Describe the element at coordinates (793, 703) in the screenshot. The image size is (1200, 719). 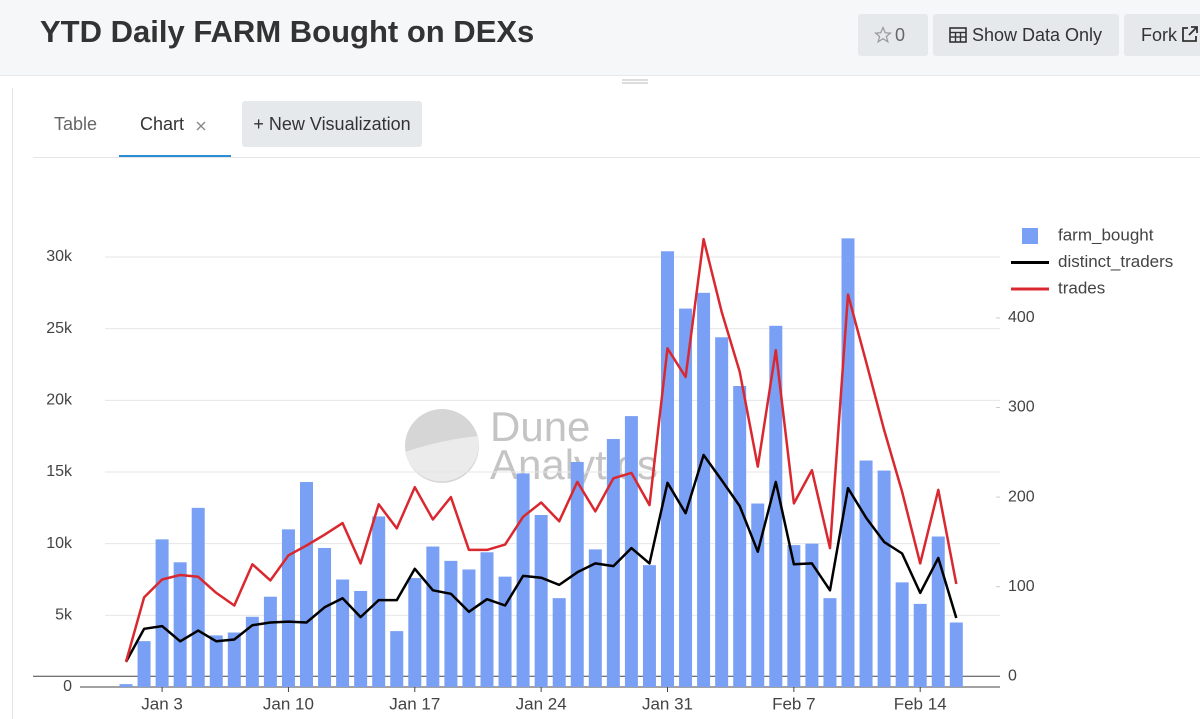
I see `x-tick-label: Feb 7` at that location.